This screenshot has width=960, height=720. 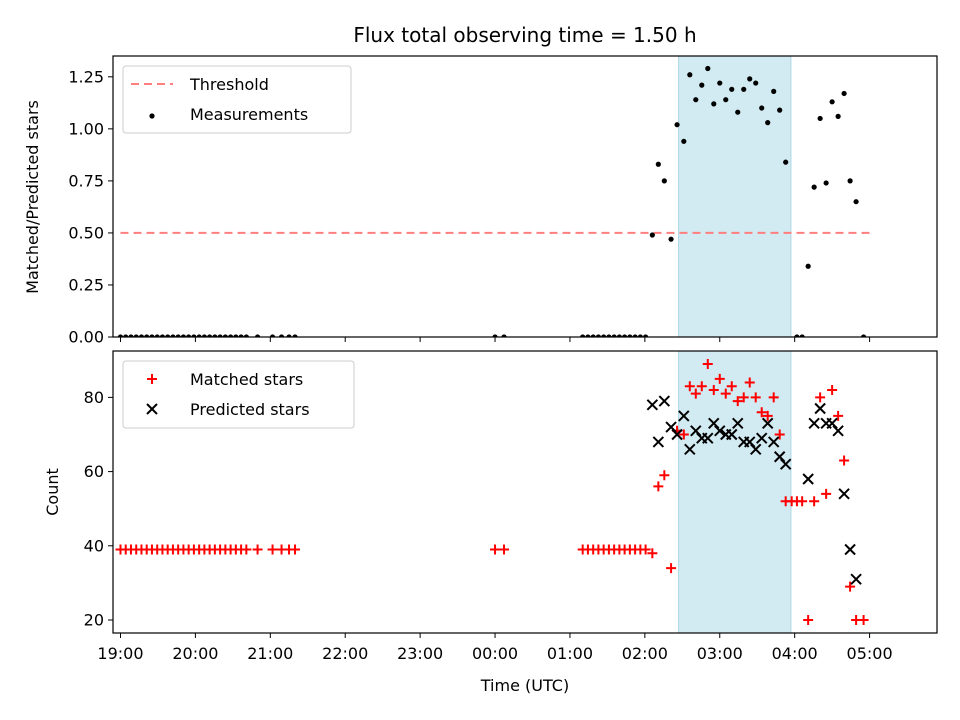 What do you see at coordinates (870, 653) in the screenshot?
I see `x-tick-label: 05:00` at bounding box center [870, 653].